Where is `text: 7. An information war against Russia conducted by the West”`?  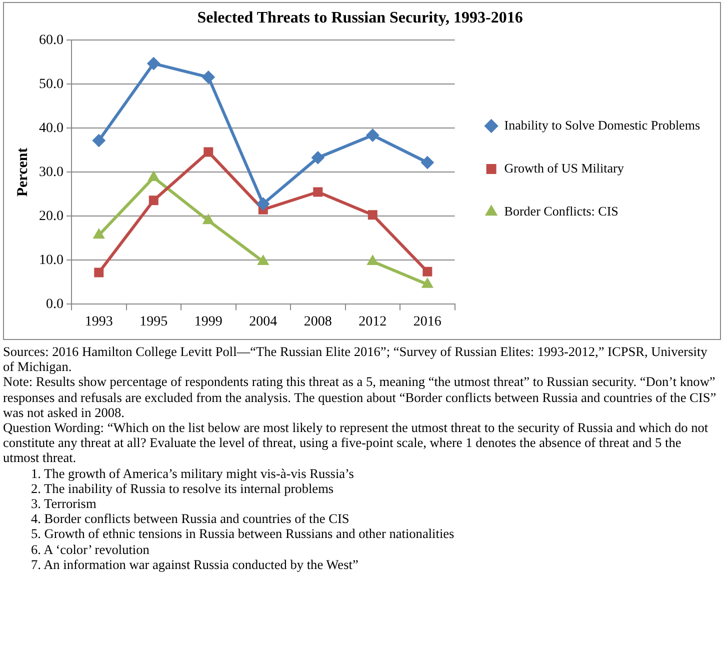 text: 7. An information war against Russia conducted by the West” is located at coordinates (195, 564).